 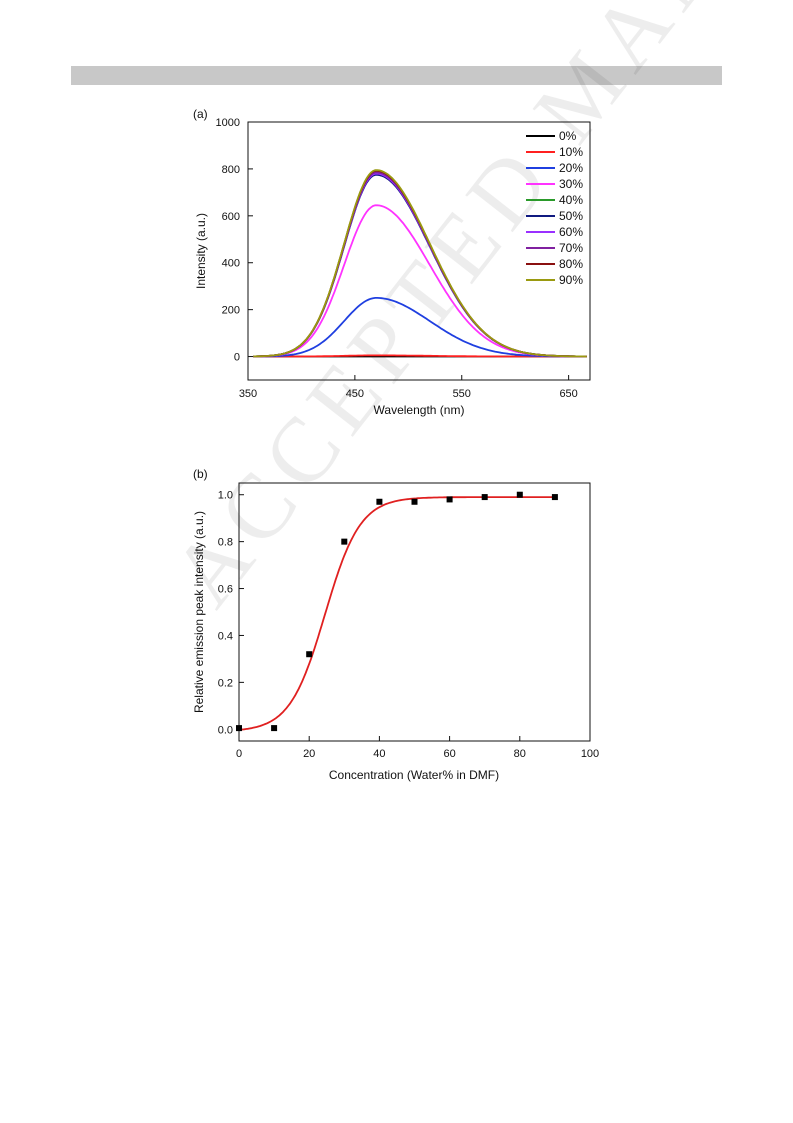 What do you see at coordinates (201, 251) in the screenshot?
I see `chart-a-y-label: Intensity (a.u.)` at bounding box center [201, 251].